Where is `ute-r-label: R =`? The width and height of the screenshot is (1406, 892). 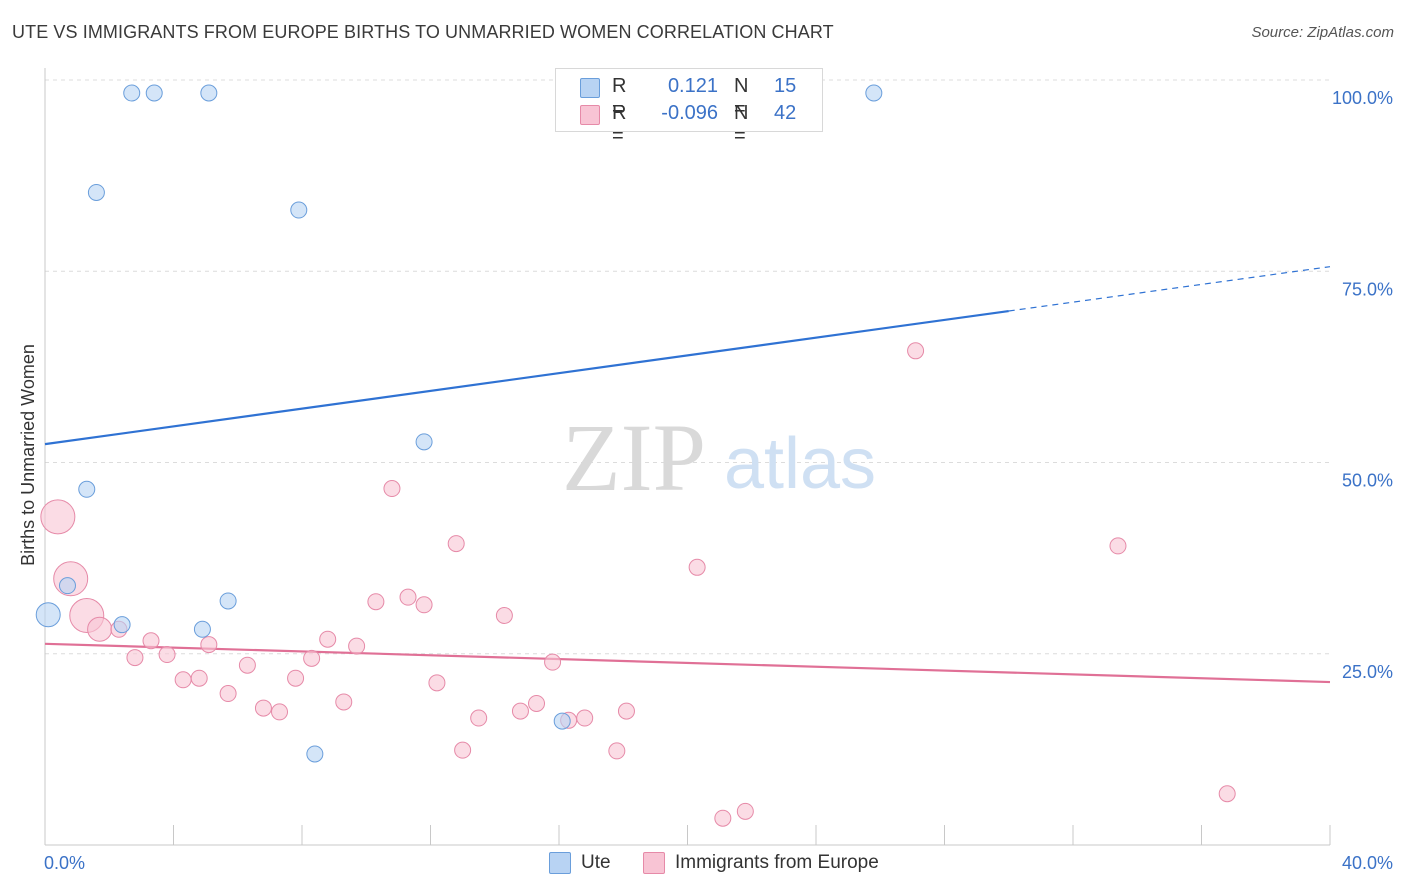
ute-r-label: R = is located at coordinates (619, 97).